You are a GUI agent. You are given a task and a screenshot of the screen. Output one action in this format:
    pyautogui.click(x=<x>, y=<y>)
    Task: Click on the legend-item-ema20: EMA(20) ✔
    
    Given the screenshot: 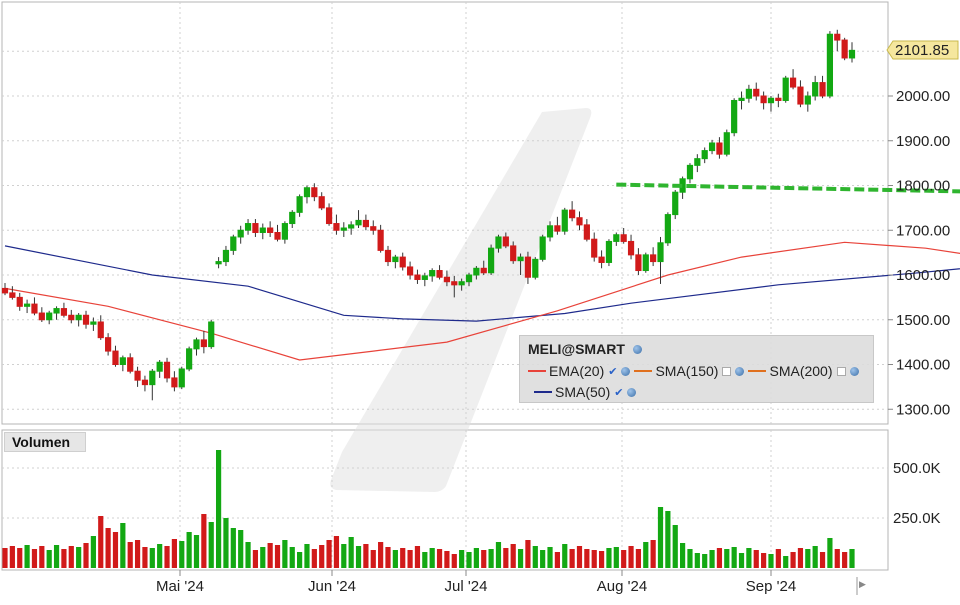 What is the action you would take?
    pyautogui.click(x=579, y=371)
    